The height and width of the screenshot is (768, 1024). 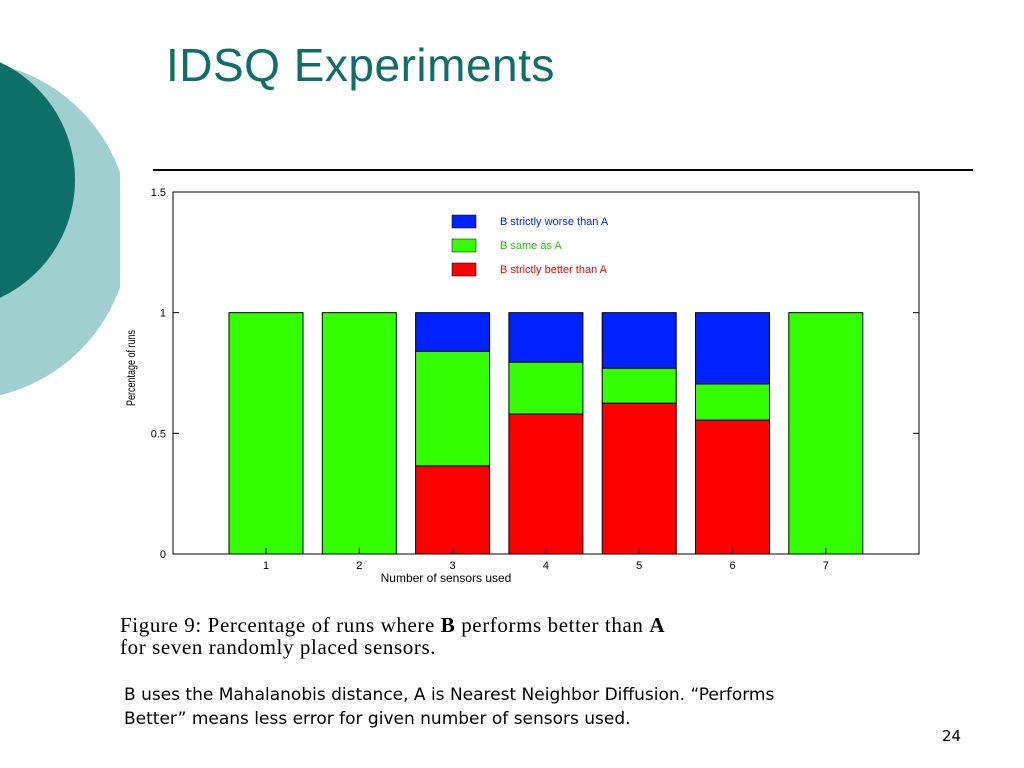 What do you see at coordinates (552, 625) in the screenshot?
I see `caption-text-2: performs better than` at bounding box center [552, 625].